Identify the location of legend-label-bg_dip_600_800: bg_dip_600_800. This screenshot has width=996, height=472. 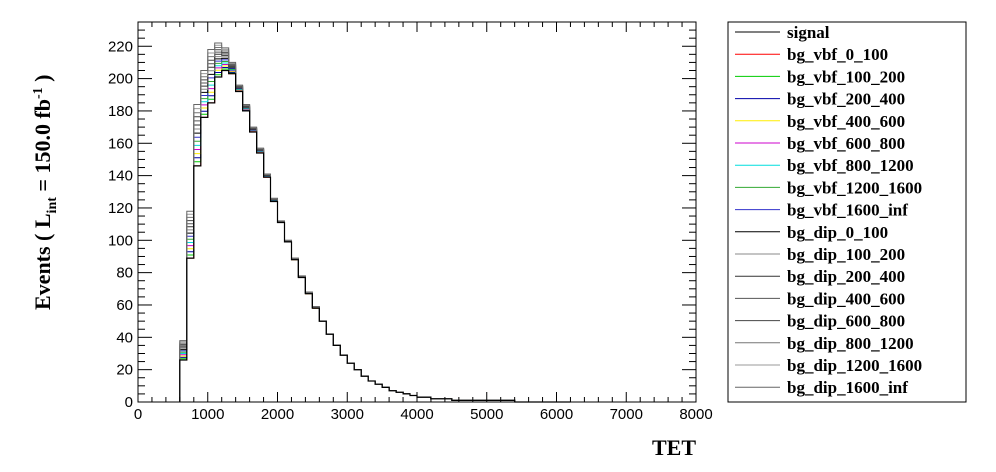
(846, 321).